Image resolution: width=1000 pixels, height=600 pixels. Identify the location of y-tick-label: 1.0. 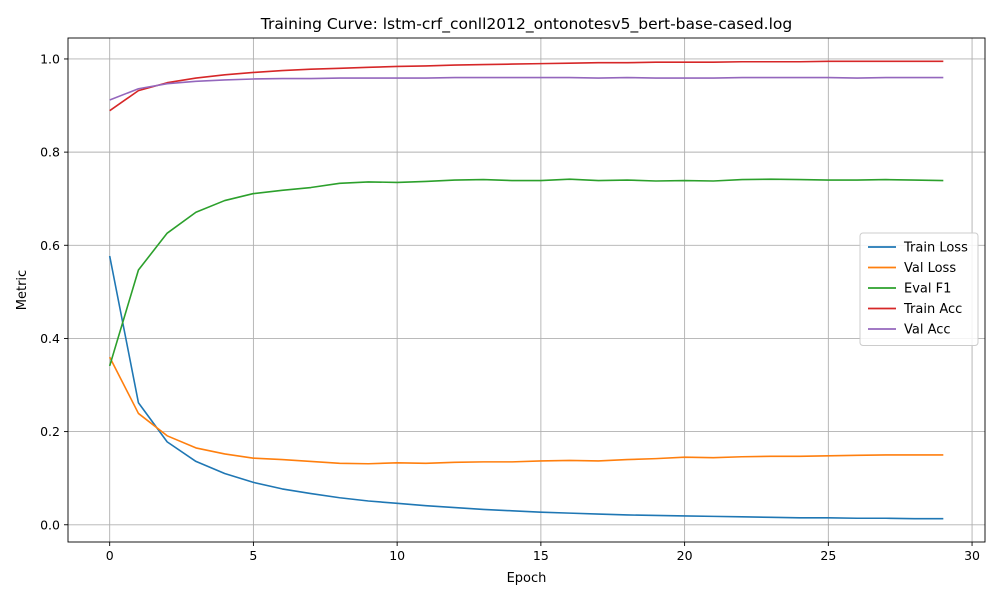
(50, 58).